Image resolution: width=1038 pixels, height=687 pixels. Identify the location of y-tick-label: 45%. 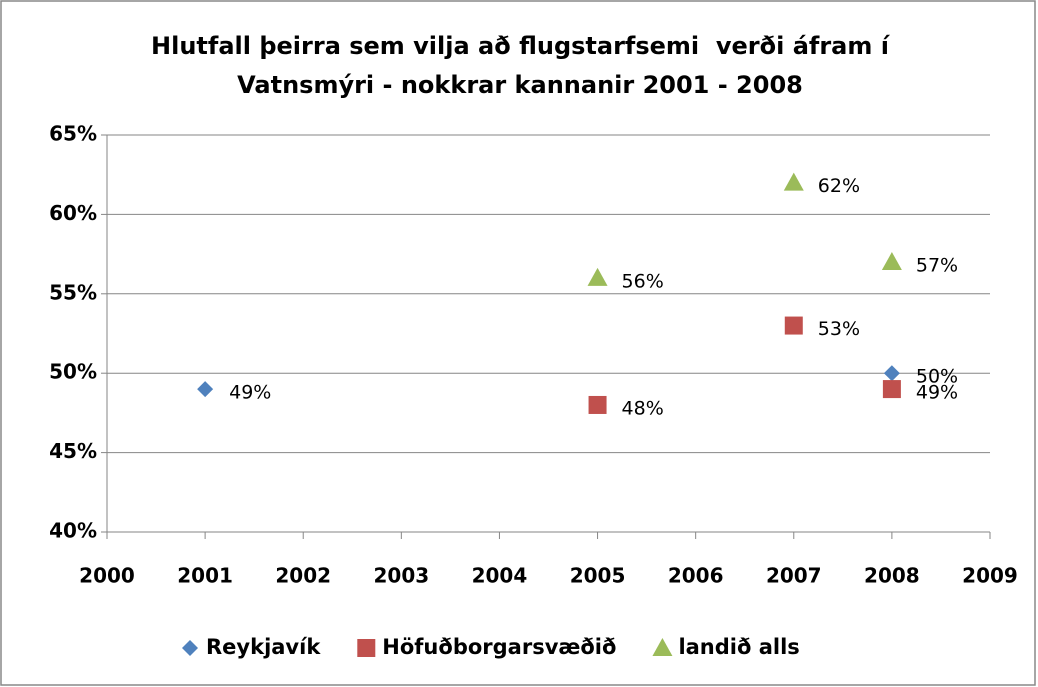
(73, 451).